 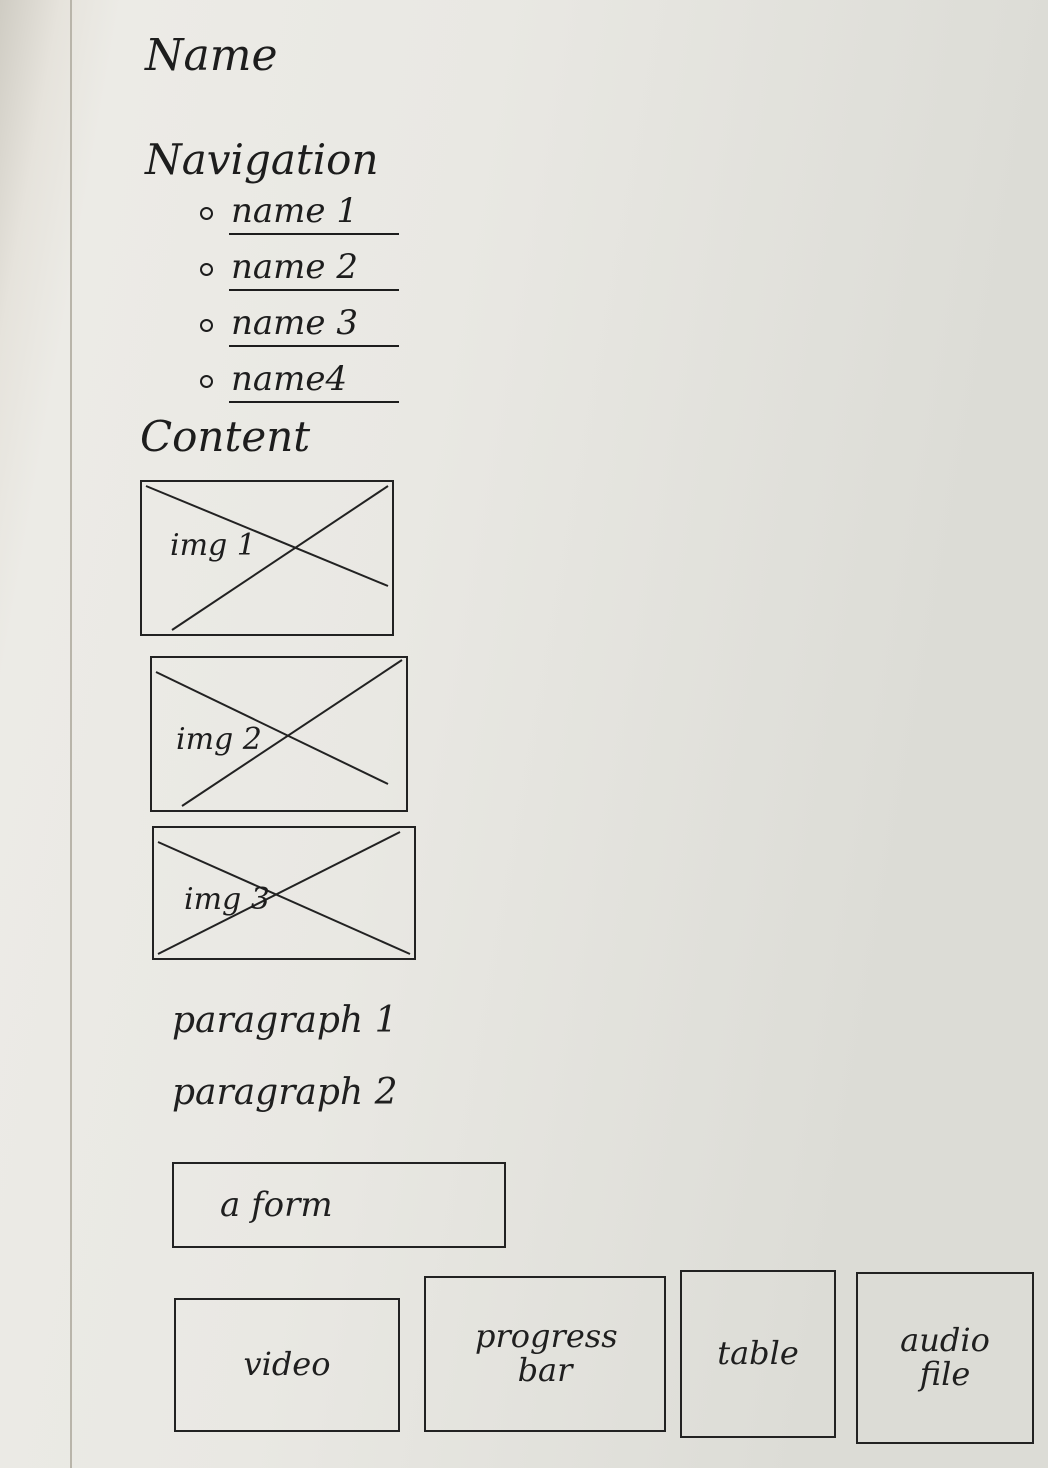 What do you see at coordinates (314, 213) in the screenshot?
I see `nav-link-1: name 1` at bounding box center [314, 213].